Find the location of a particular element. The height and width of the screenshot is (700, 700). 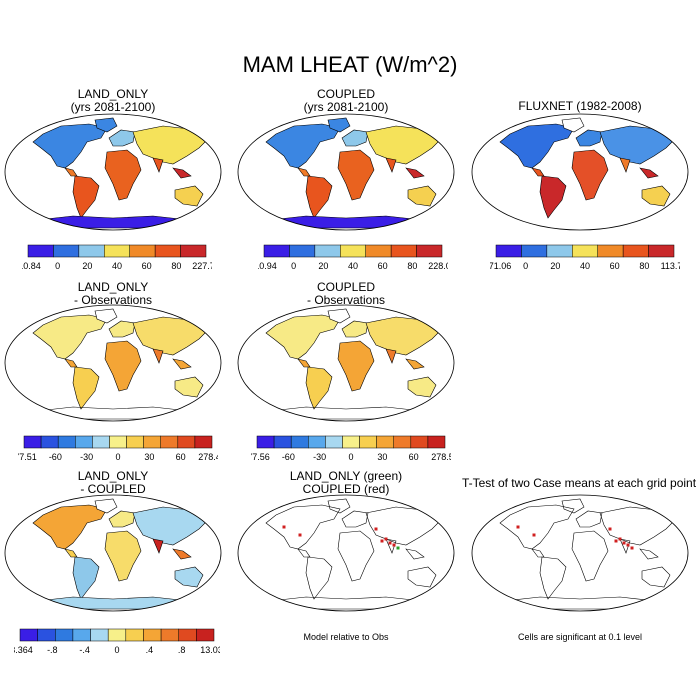

colorbar-tick-label: -271.06 is located at coordinates (500, 266).